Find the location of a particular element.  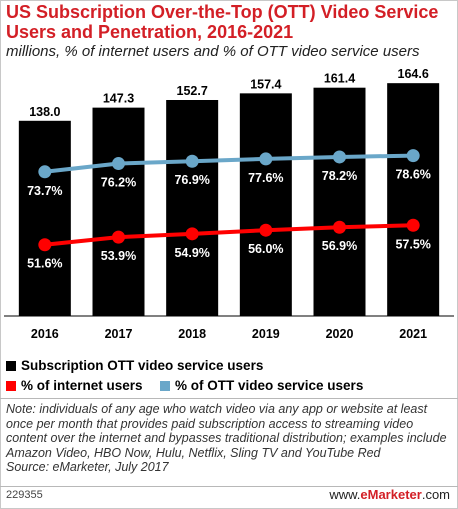

legend-label-internet: % of internet users is located at coordinates (82, 385).